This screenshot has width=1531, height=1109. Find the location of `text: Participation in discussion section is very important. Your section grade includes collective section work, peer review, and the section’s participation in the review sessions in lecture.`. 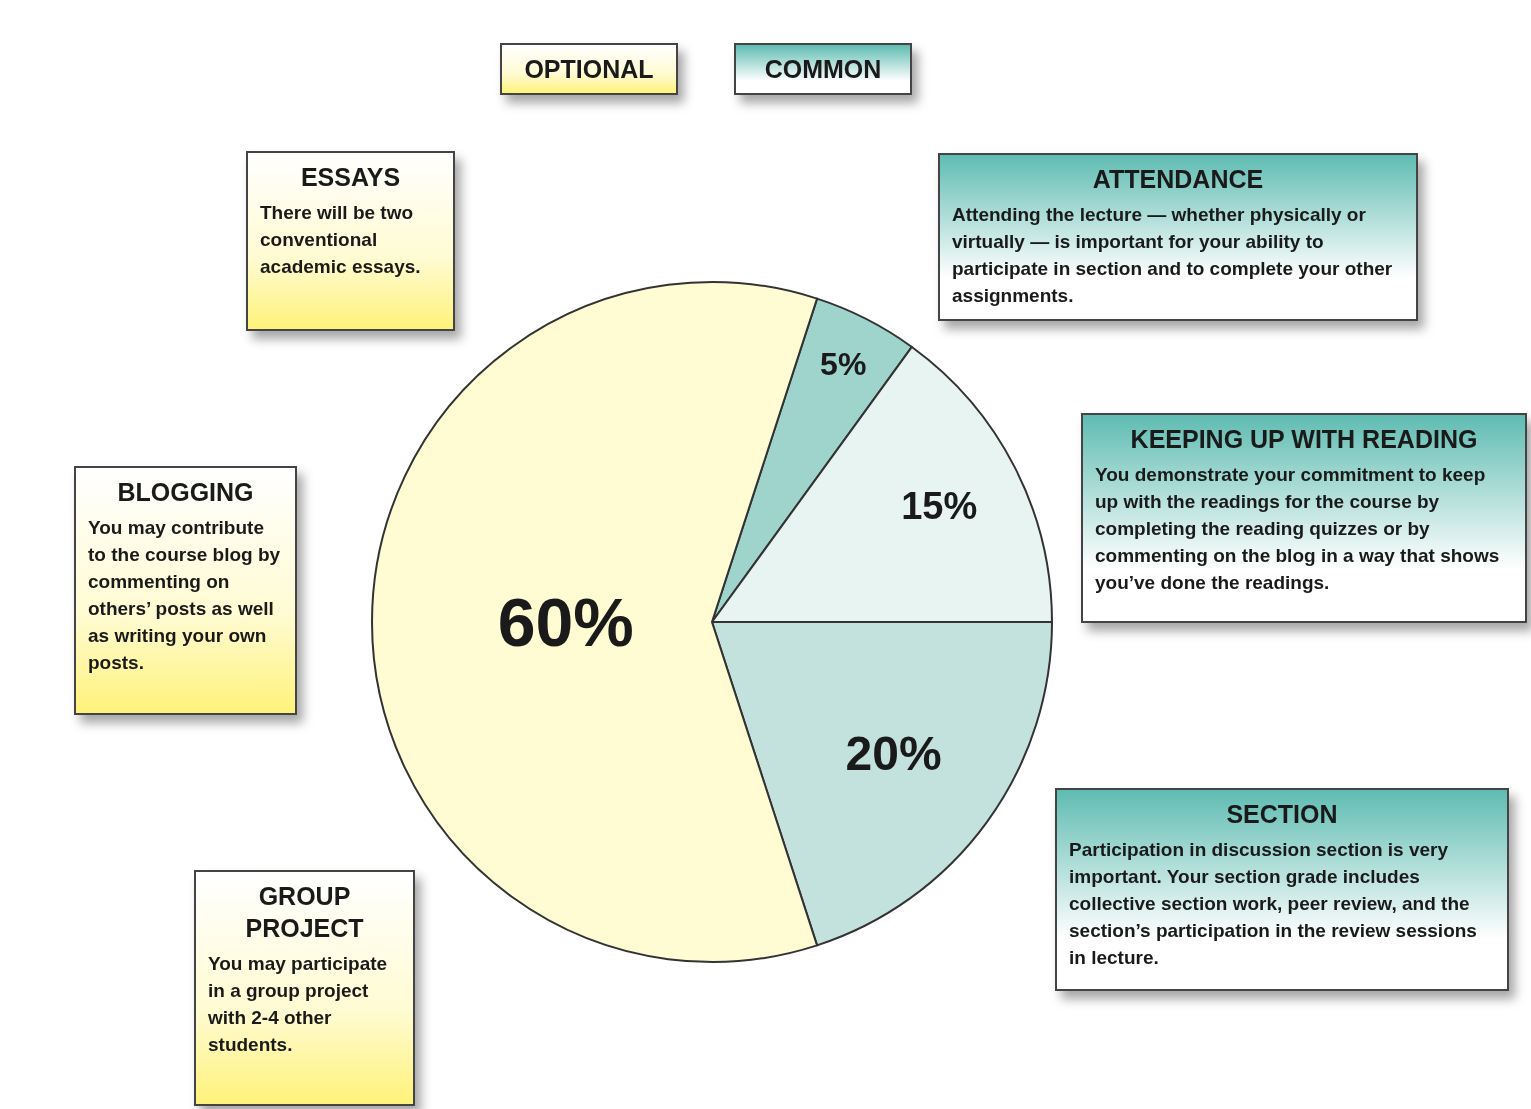

text: Participation in discussion section is very important. Your section grade includes collective section work, peer review, and the section’s participation in the review sessions in lecture. is located at coordinates (1273, 904).